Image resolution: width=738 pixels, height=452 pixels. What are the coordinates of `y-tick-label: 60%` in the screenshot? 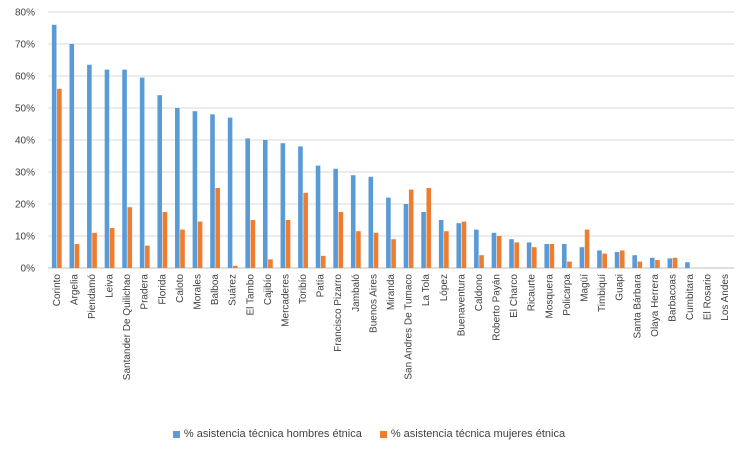 It's located at (25, 77).